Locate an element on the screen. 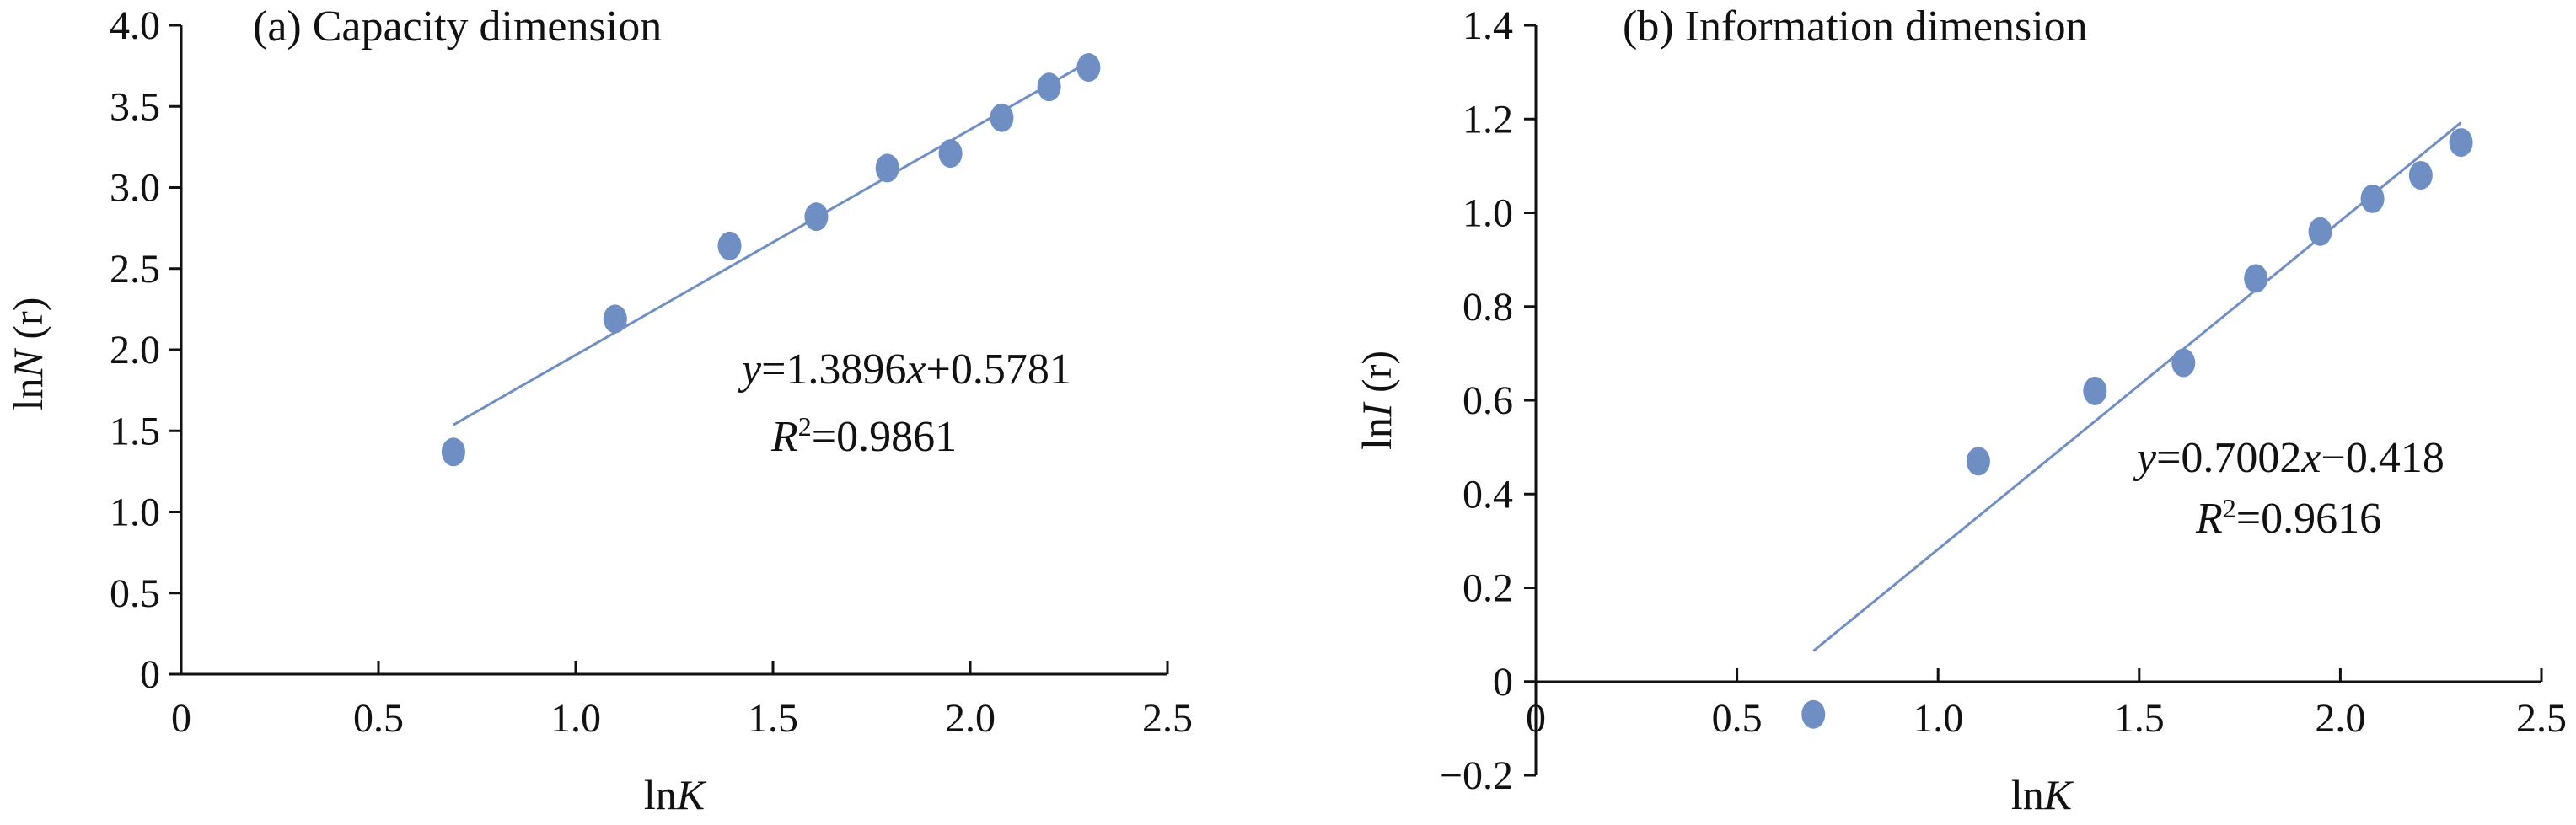  y-tick-label: 2.5 is located at coordinates (135, 269).